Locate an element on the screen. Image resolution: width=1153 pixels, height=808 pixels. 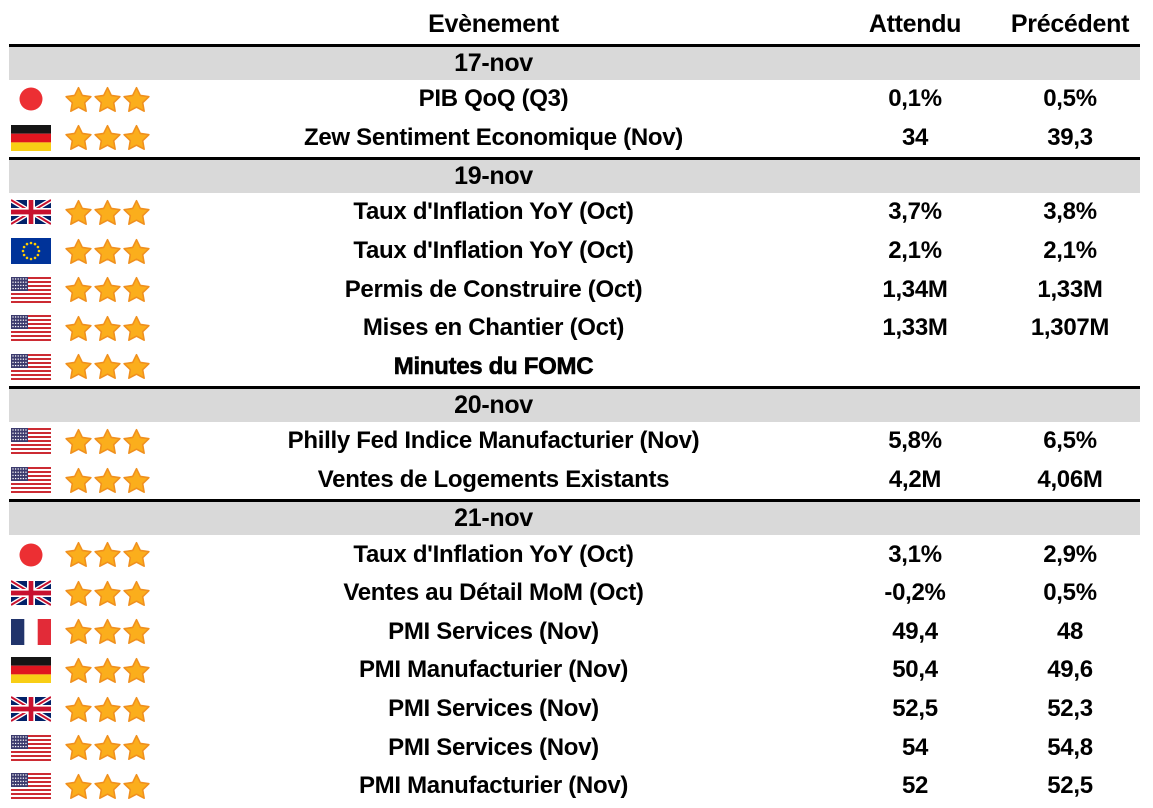
expected-value: 52 is located at coordinates (915, 786).